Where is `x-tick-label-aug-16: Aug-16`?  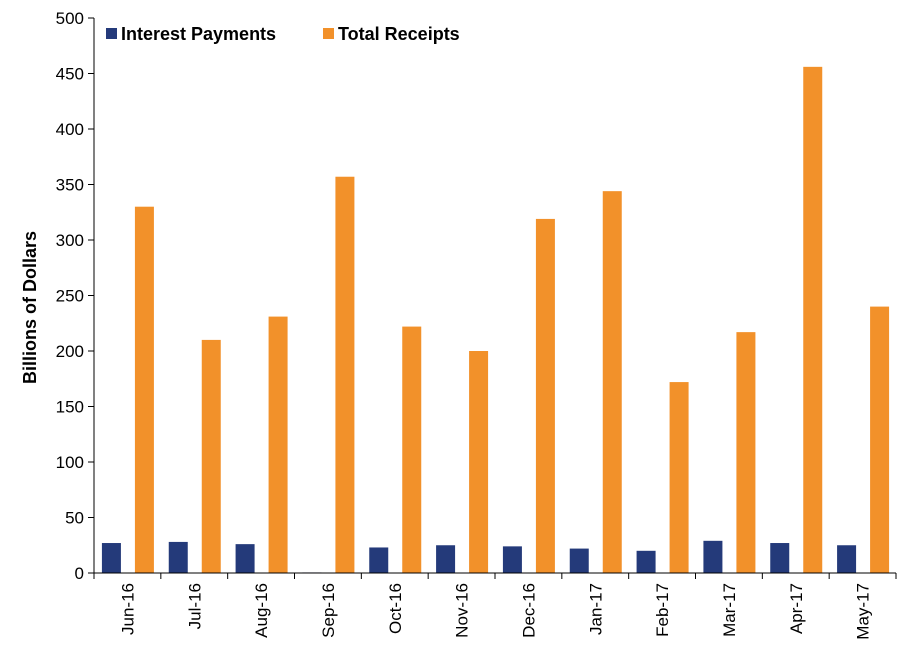 x-tick-label-aug-16: Aug-16 is located at coordinates (261, 610).